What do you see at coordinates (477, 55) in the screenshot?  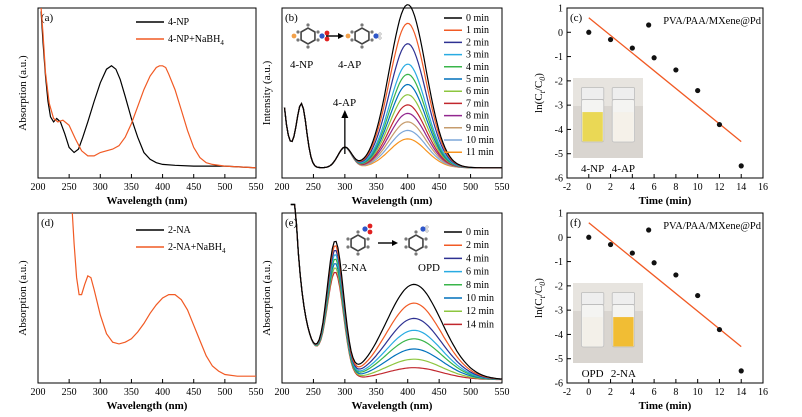 I see `legend-label: 3 min` at bounding box center [477, 55].